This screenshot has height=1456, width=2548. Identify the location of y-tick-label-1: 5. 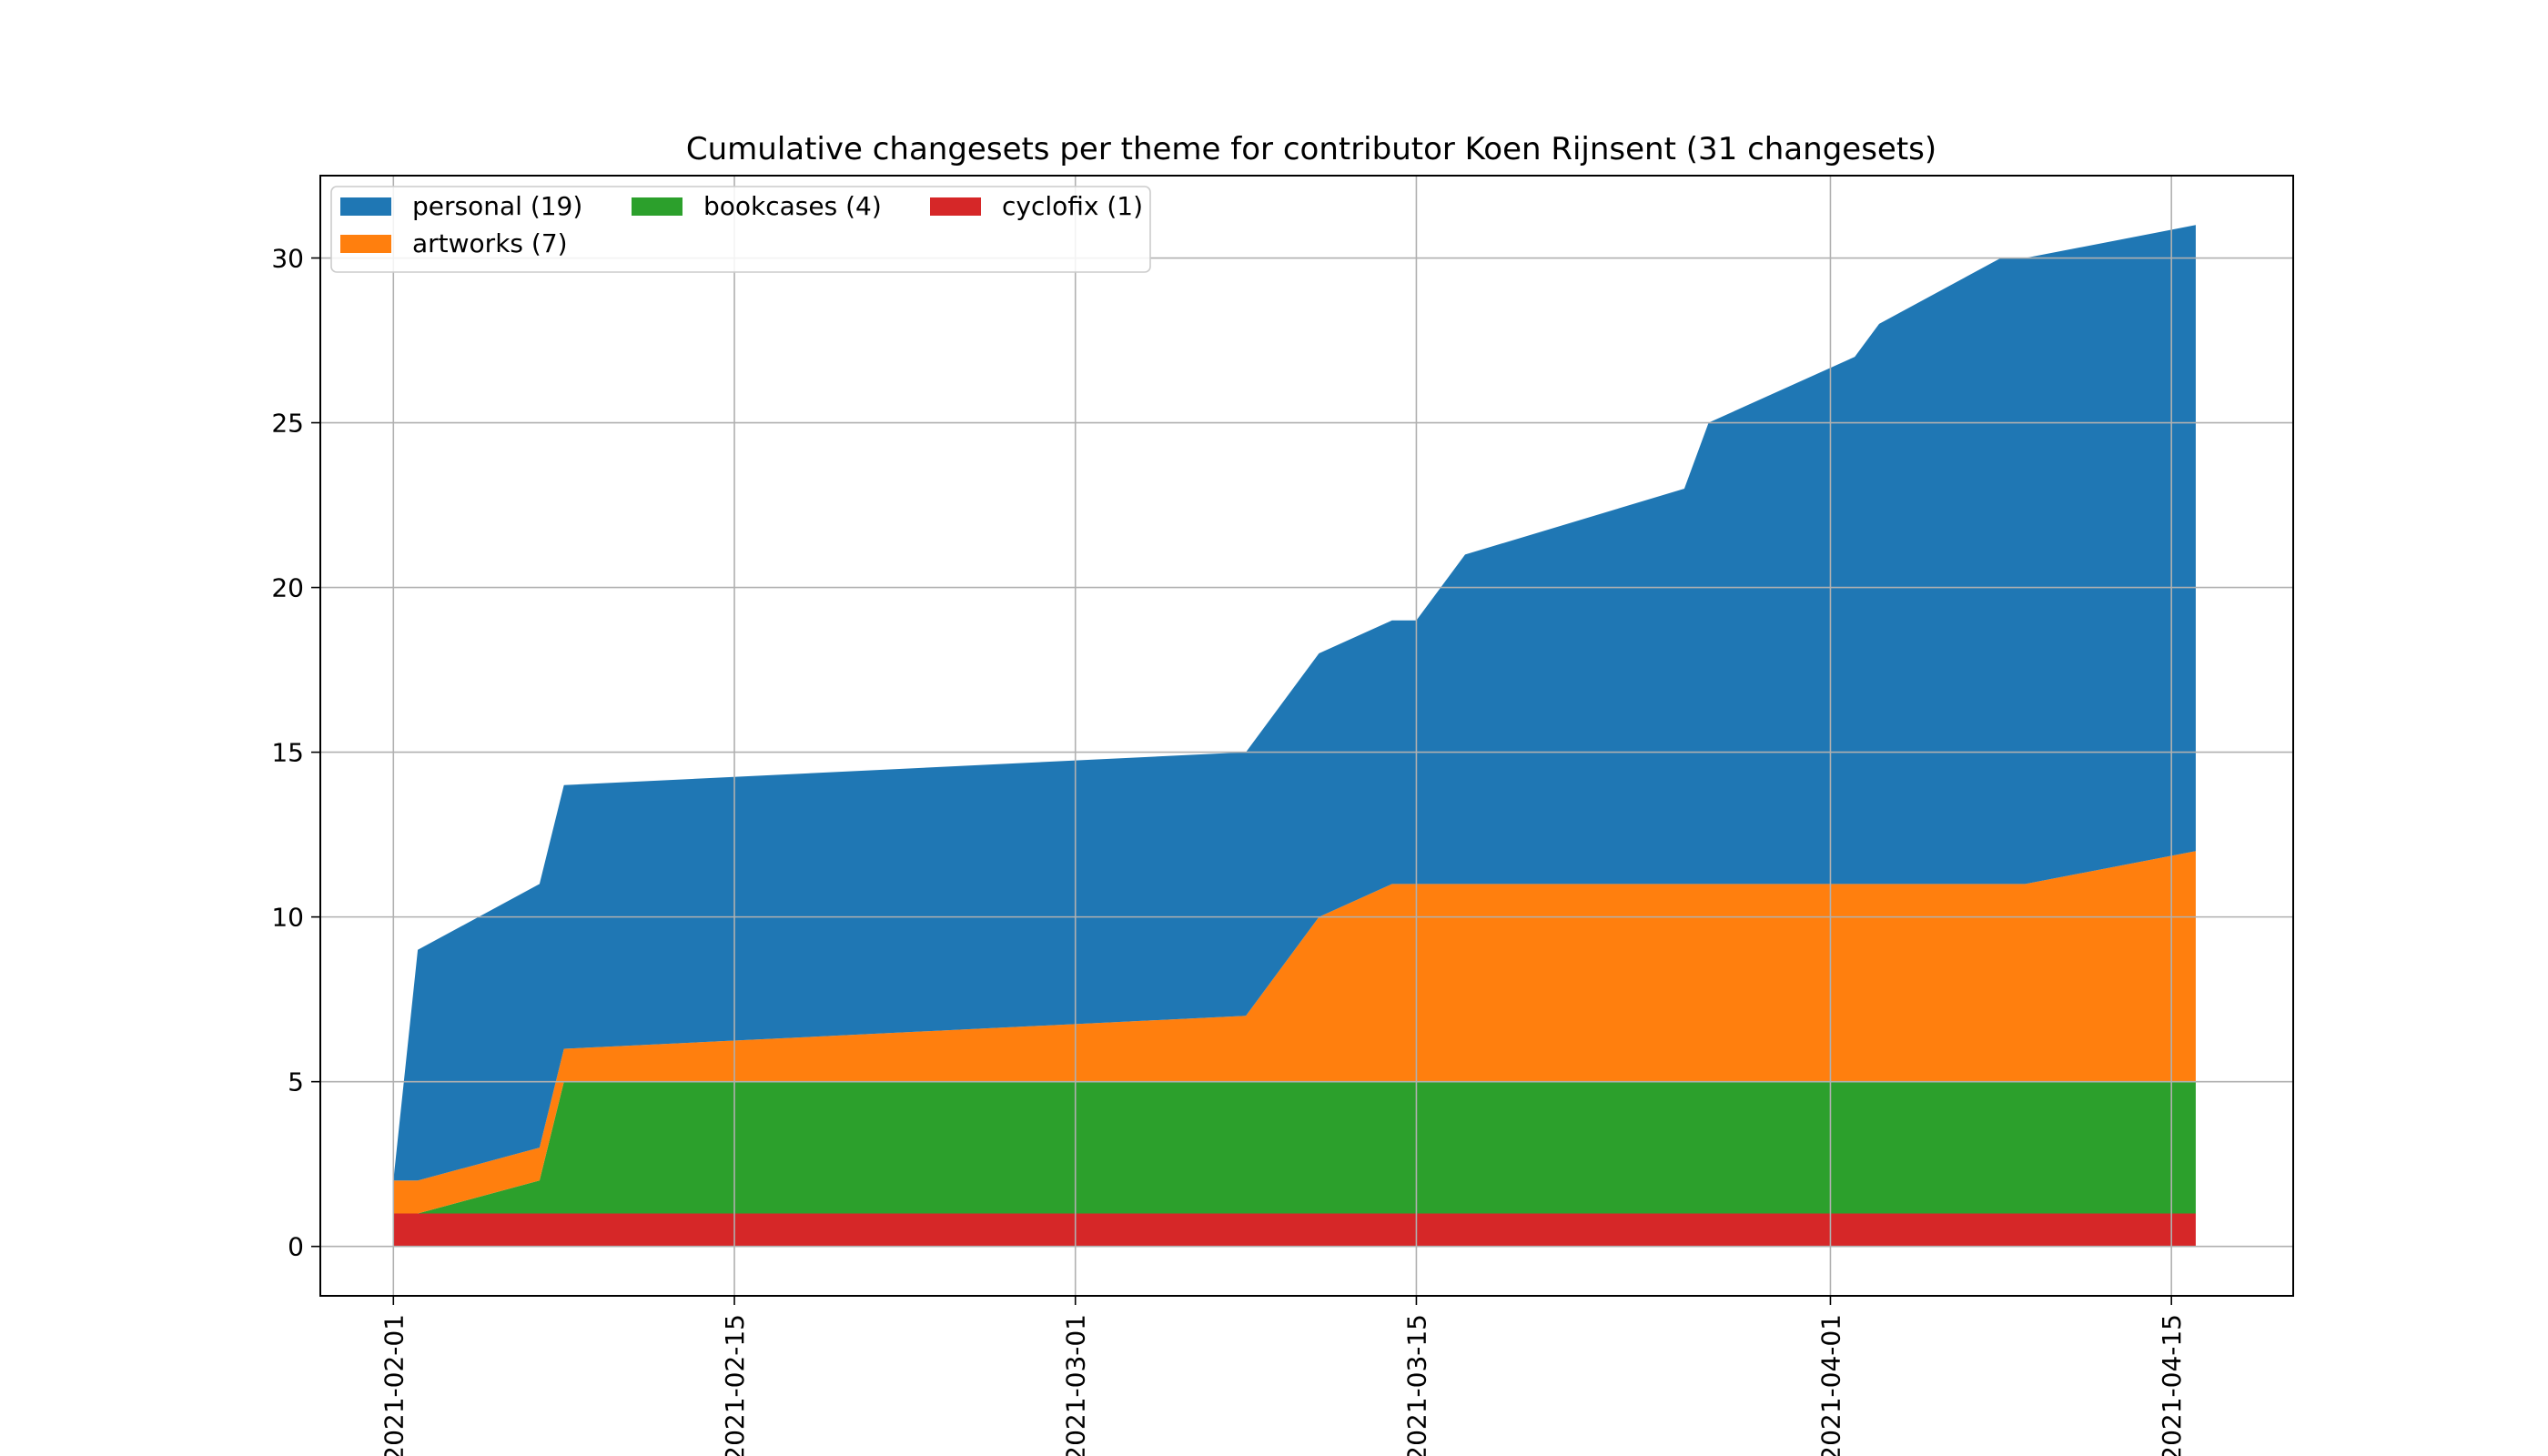
(296, 1082).